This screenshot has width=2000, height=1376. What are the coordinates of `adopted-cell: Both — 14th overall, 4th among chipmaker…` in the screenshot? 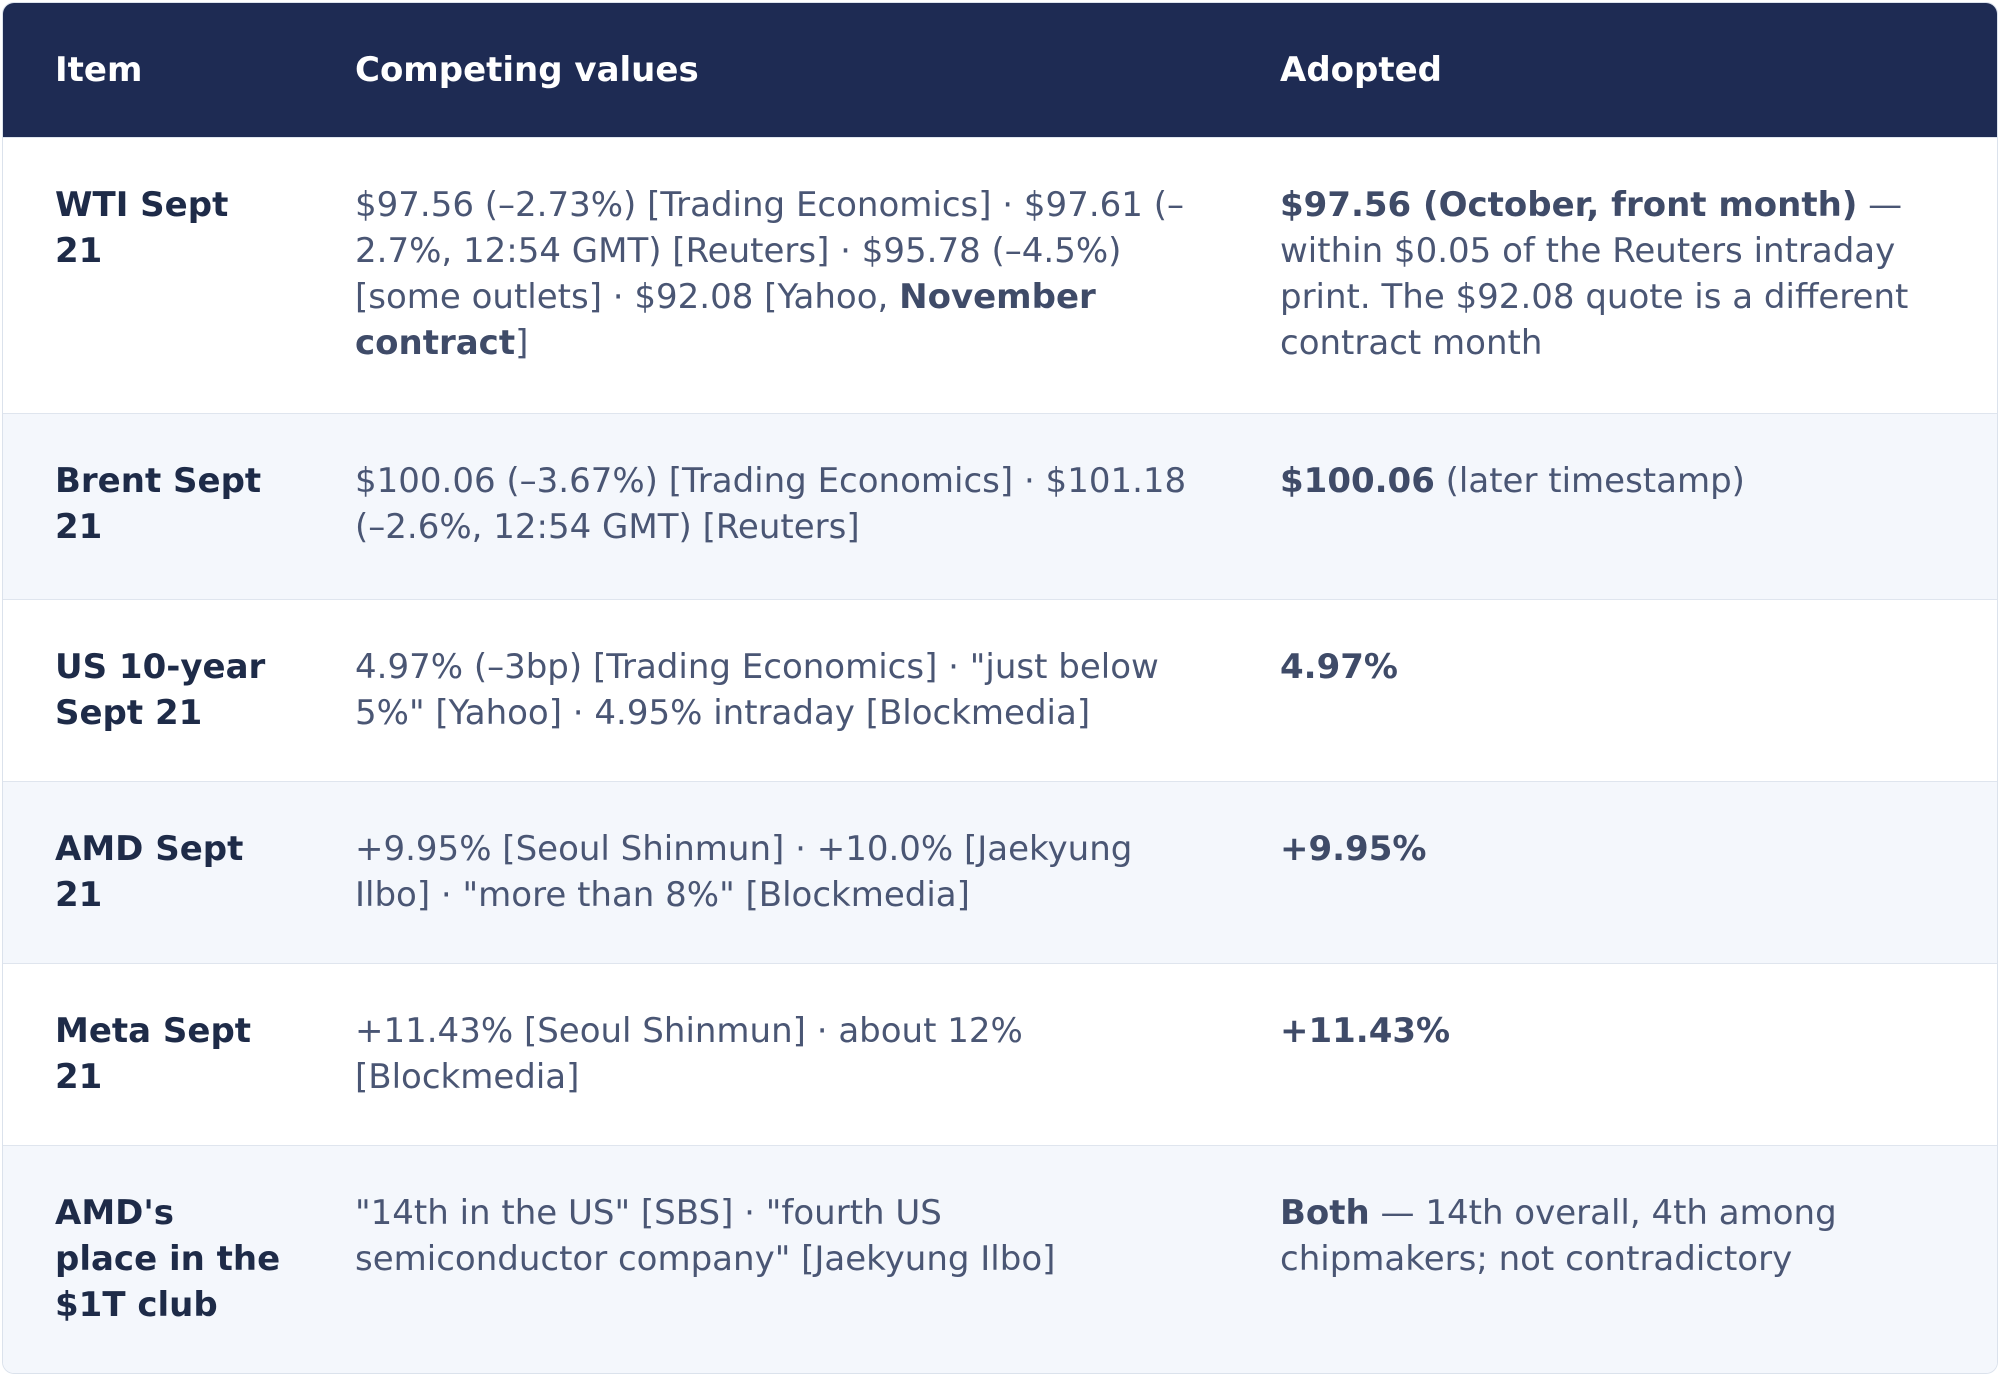 It's located at (1612, 1259).